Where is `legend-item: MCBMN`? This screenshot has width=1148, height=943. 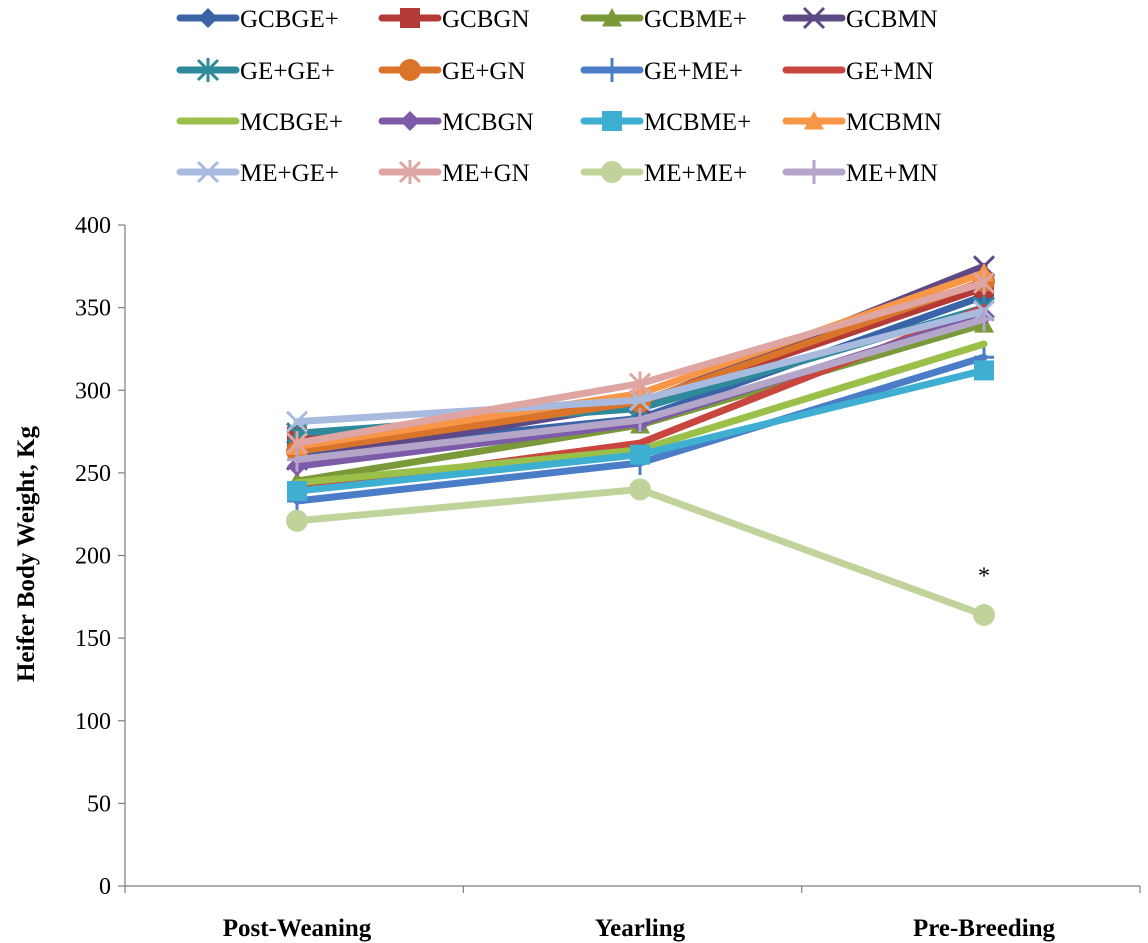 legend-item: MCBMN is located at coordinates (862, 122).